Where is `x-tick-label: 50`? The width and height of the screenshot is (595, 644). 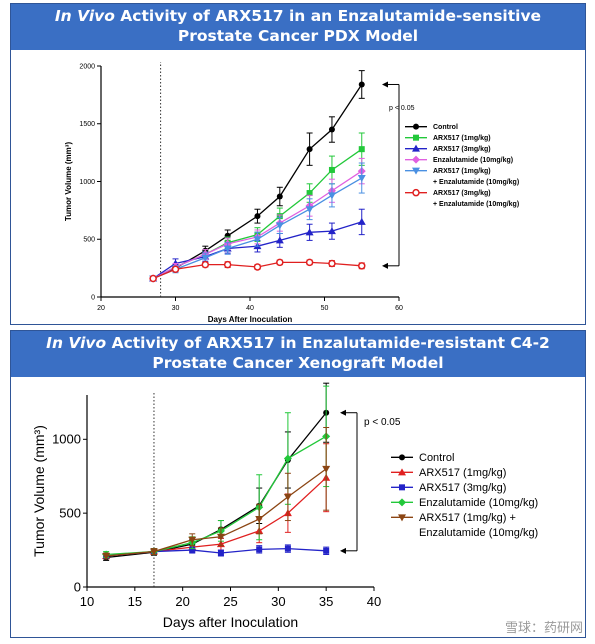
x-tick-label: 50 is located at coordinates (325, 308).